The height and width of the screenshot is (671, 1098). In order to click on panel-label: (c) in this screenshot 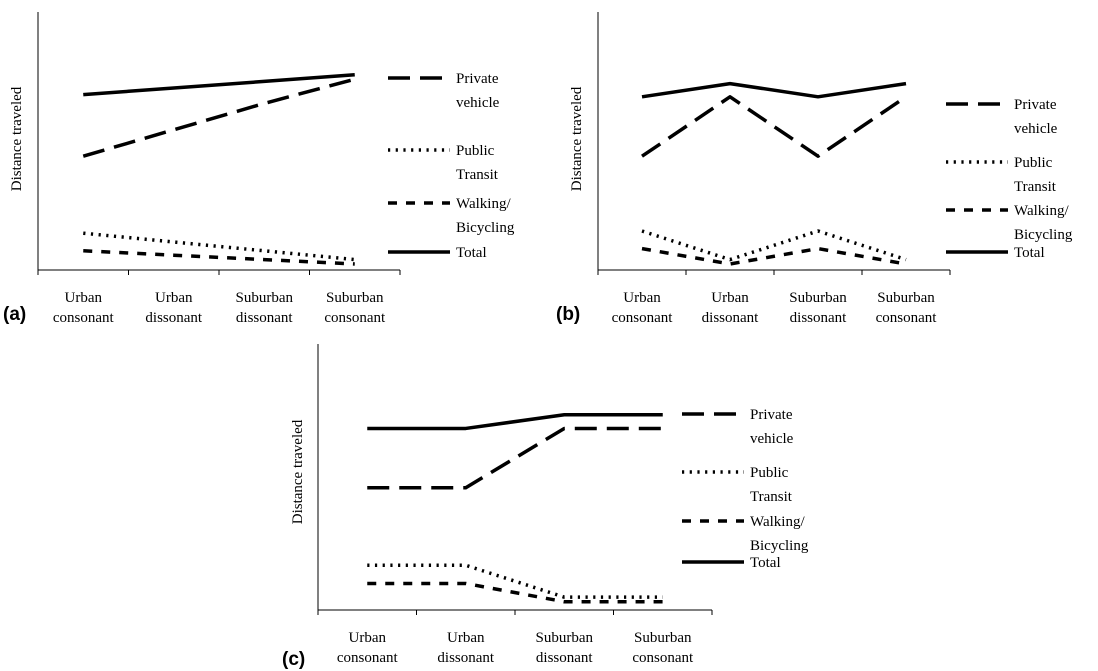, I will do `click(293, 659)`.